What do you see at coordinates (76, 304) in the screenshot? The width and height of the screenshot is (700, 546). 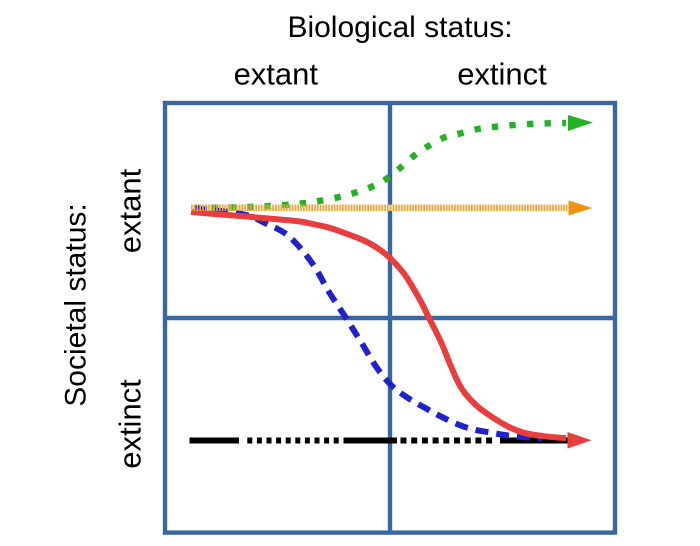 I see `svg-text: Societal status:` at bounding box center [76, 304].